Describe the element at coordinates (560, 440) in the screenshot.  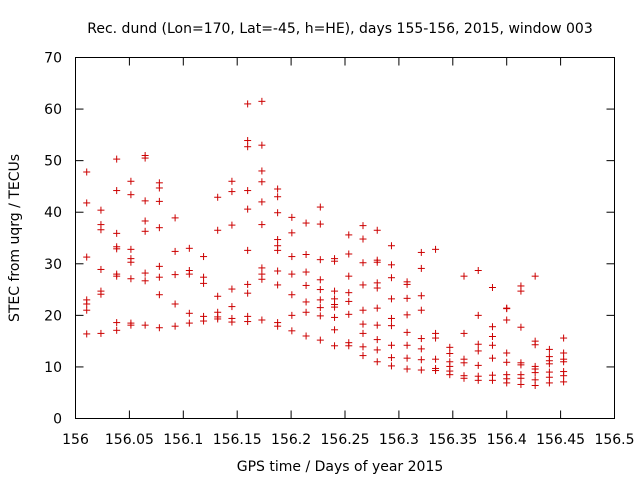
I see `x-tick-label: 156.45` at that location.